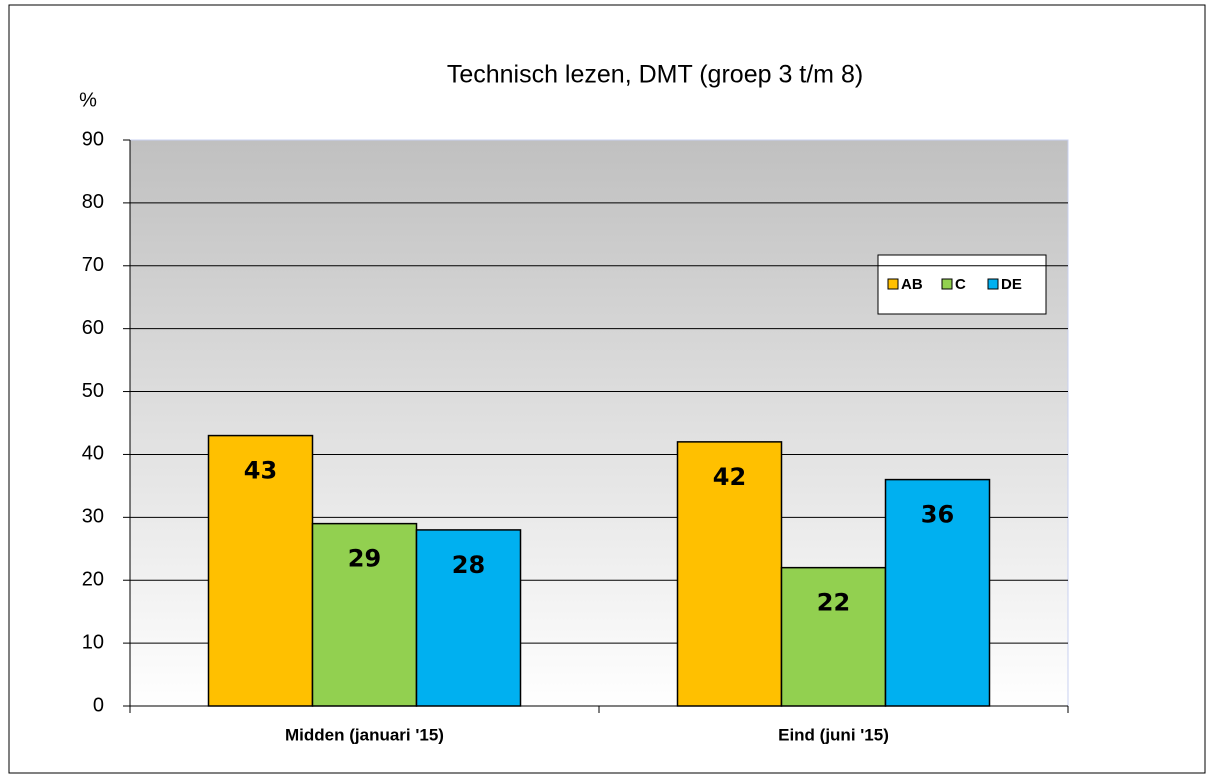 This screenshot has height=776, width=1208. Describe the element at coordinates (93, 139) in the screenshot. I see `y-tick-label: 90` at that location.